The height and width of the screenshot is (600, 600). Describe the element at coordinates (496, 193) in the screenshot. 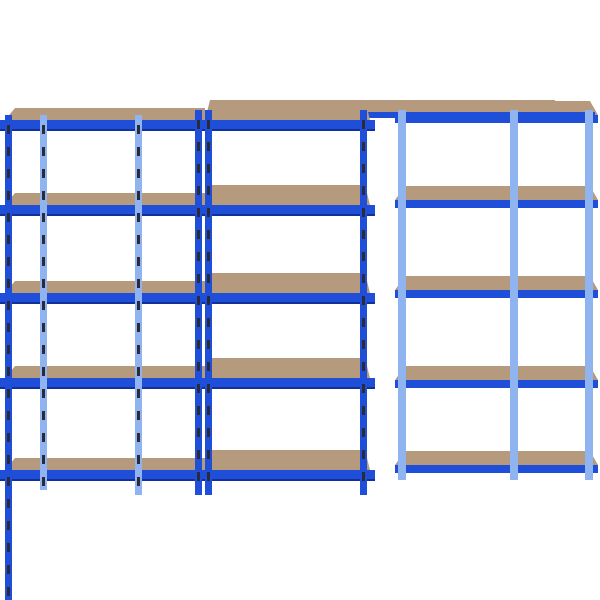

I see `rear-shelf-board` at that location.